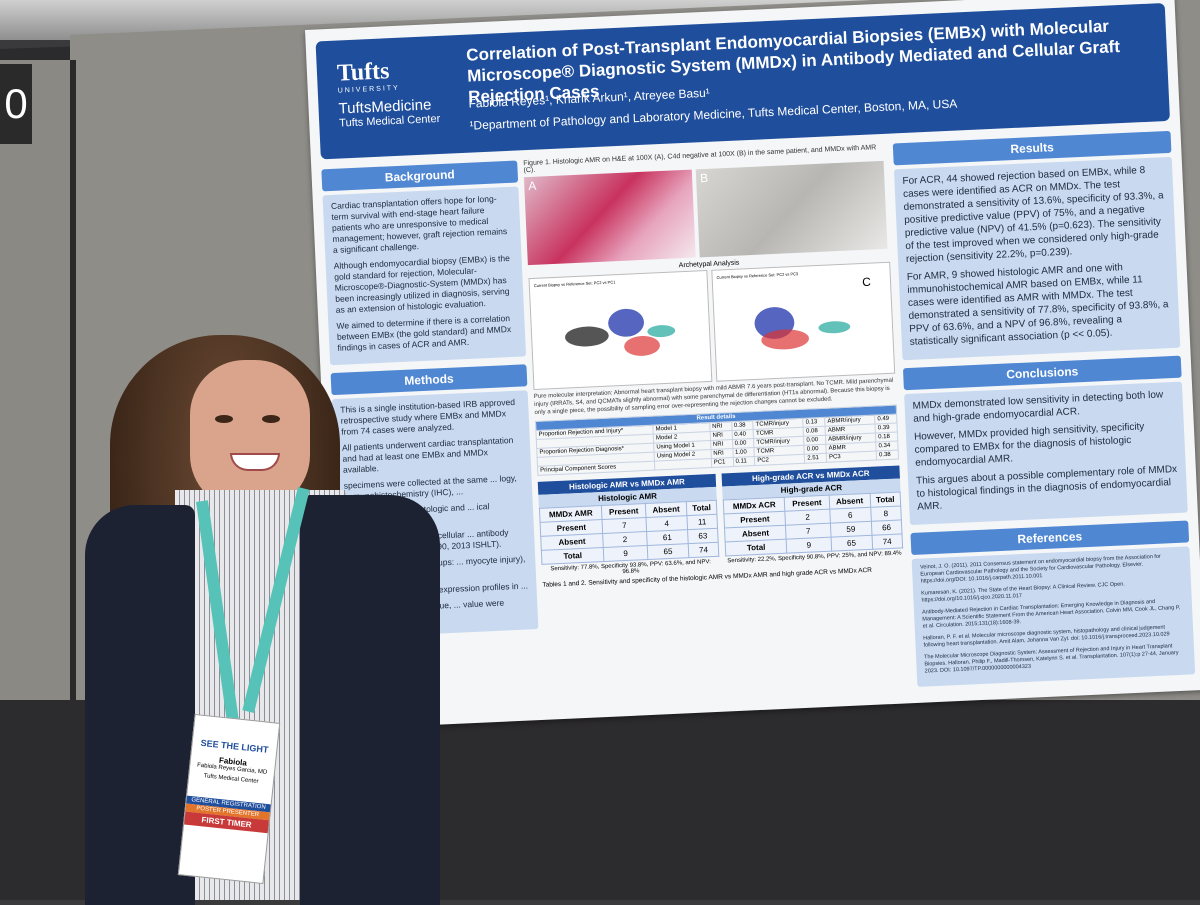 The image size is (1200, 905). What do you see at coordinates (683, 464) in the screenshot?
I see `cell` at bounding box center [683, 464].